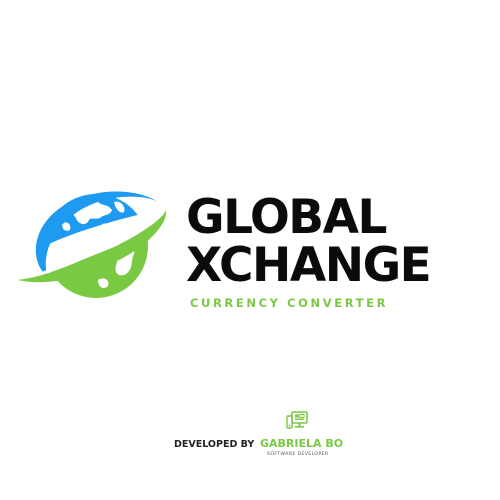 The image size is (500, 500). What do you see at coordinates (297, 420) in the screenshot?
I see `computer-monitor-icon` at bounding box center [297, 420].